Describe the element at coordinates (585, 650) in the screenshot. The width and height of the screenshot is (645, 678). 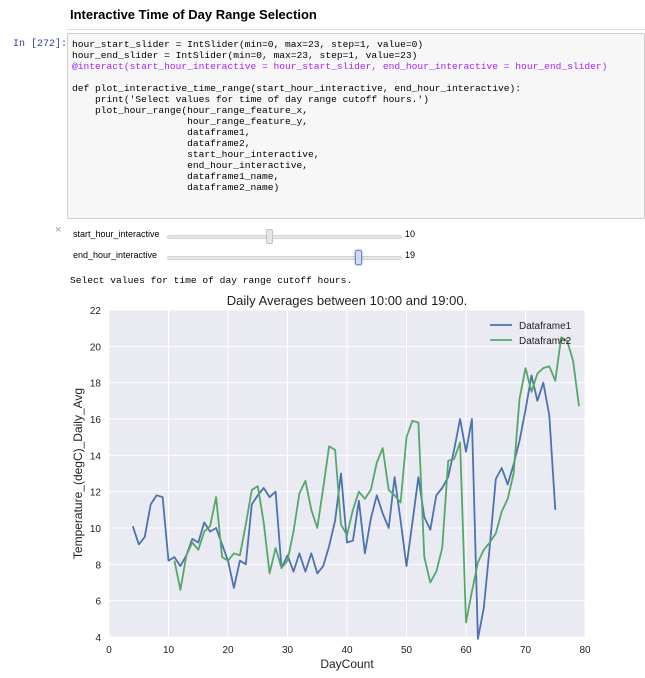
I see `x-tick-label: 80` at that location.